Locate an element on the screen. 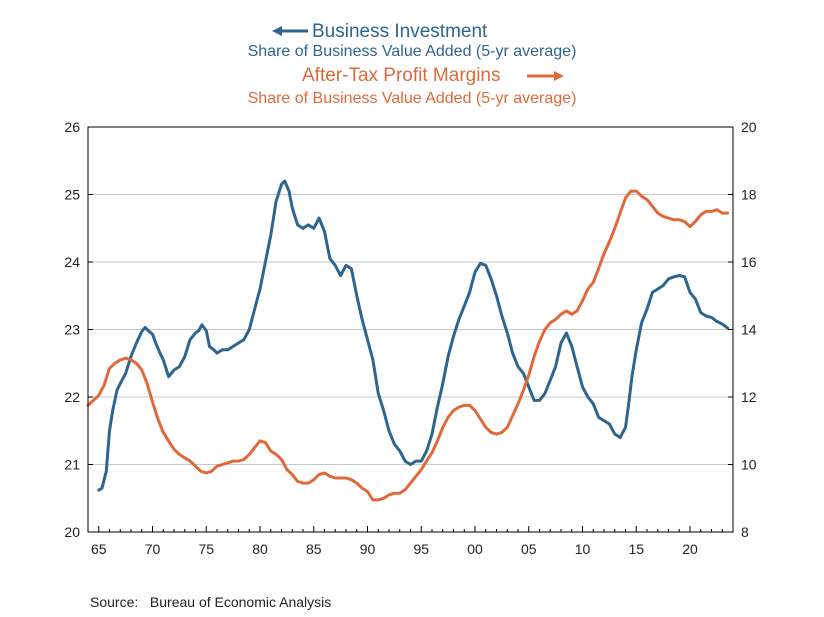 This screenshot has width=824, height=617. legend-right-arrow is located at coordinates (545, 76).